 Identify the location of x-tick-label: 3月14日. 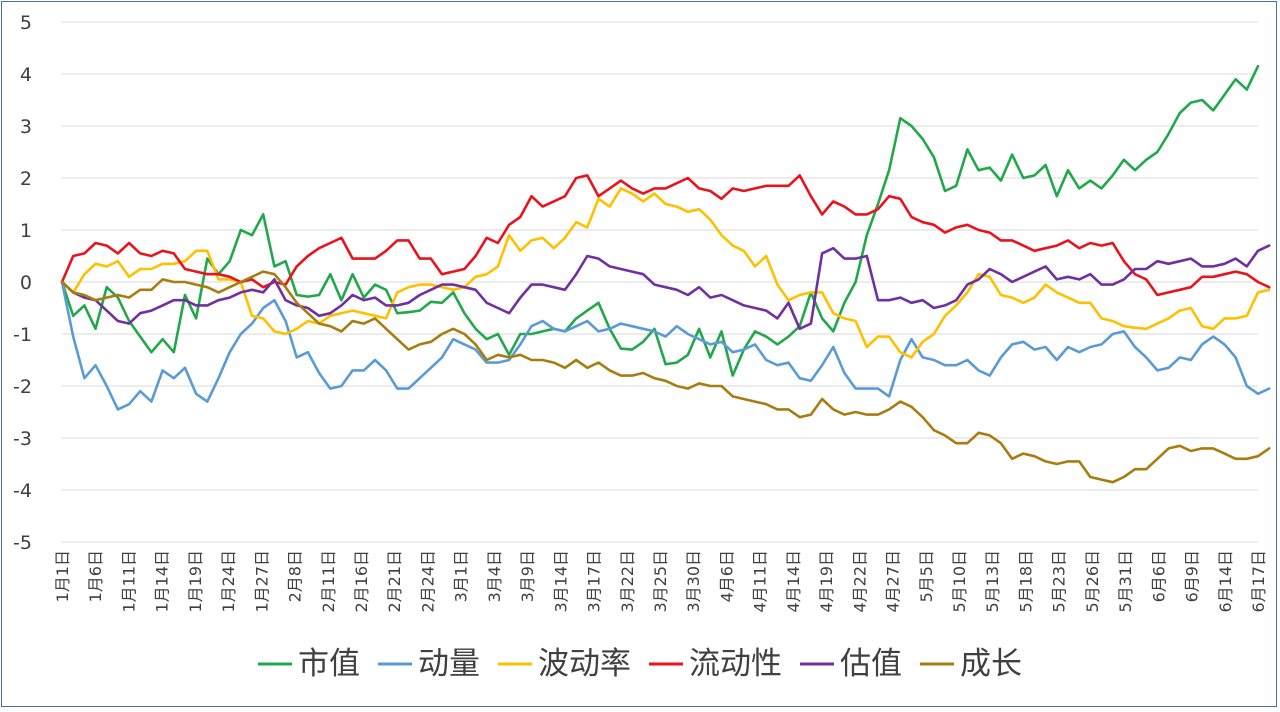
(560, 581).